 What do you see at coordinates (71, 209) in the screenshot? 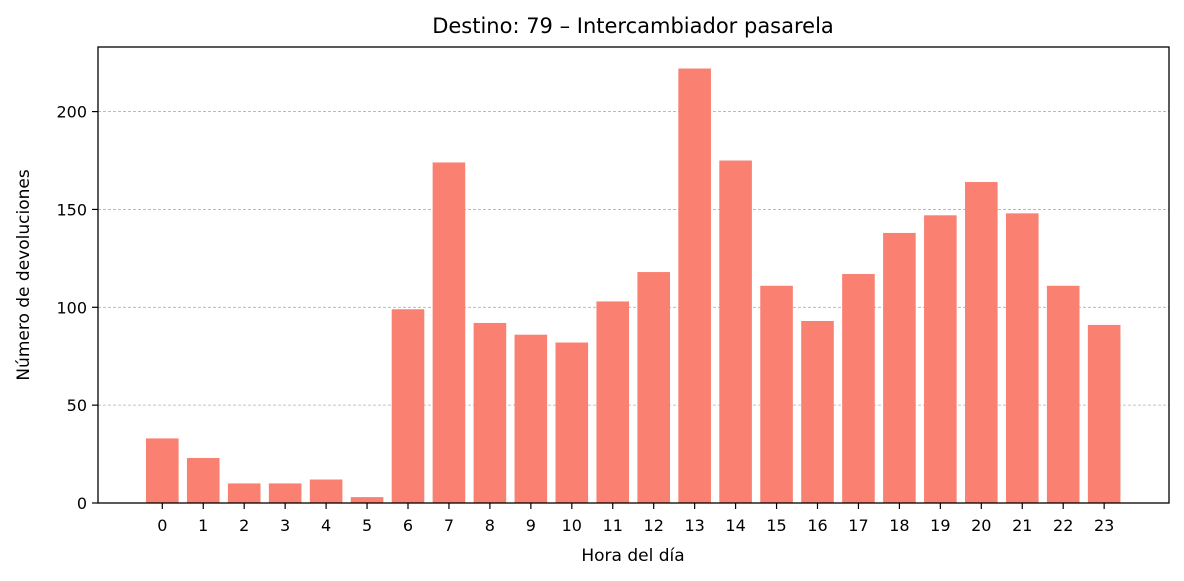
I see `y-tick-label: 150` at bounding box center [71, 209].